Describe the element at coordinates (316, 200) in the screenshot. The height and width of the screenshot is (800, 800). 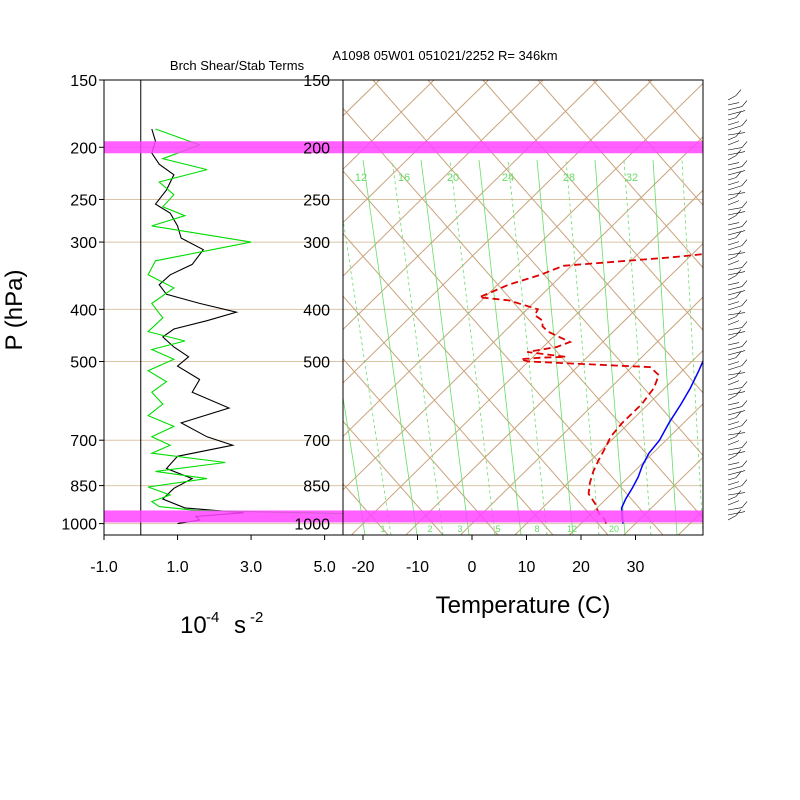
I see `right-y-tick-label: 250` at that location.